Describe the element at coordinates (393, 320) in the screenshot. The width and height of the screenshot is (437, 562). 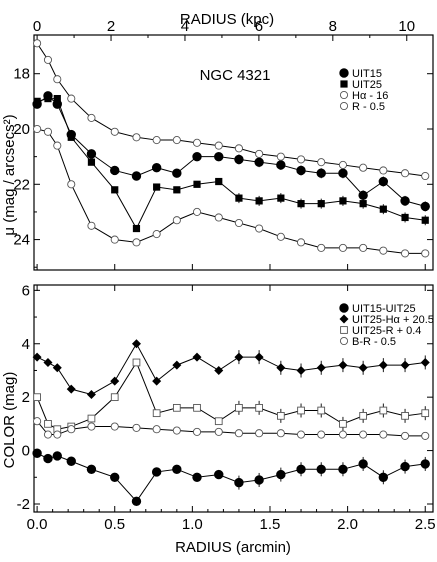
I see `bottom-legend-label: UIT25-Hα + 20.5` at that location.